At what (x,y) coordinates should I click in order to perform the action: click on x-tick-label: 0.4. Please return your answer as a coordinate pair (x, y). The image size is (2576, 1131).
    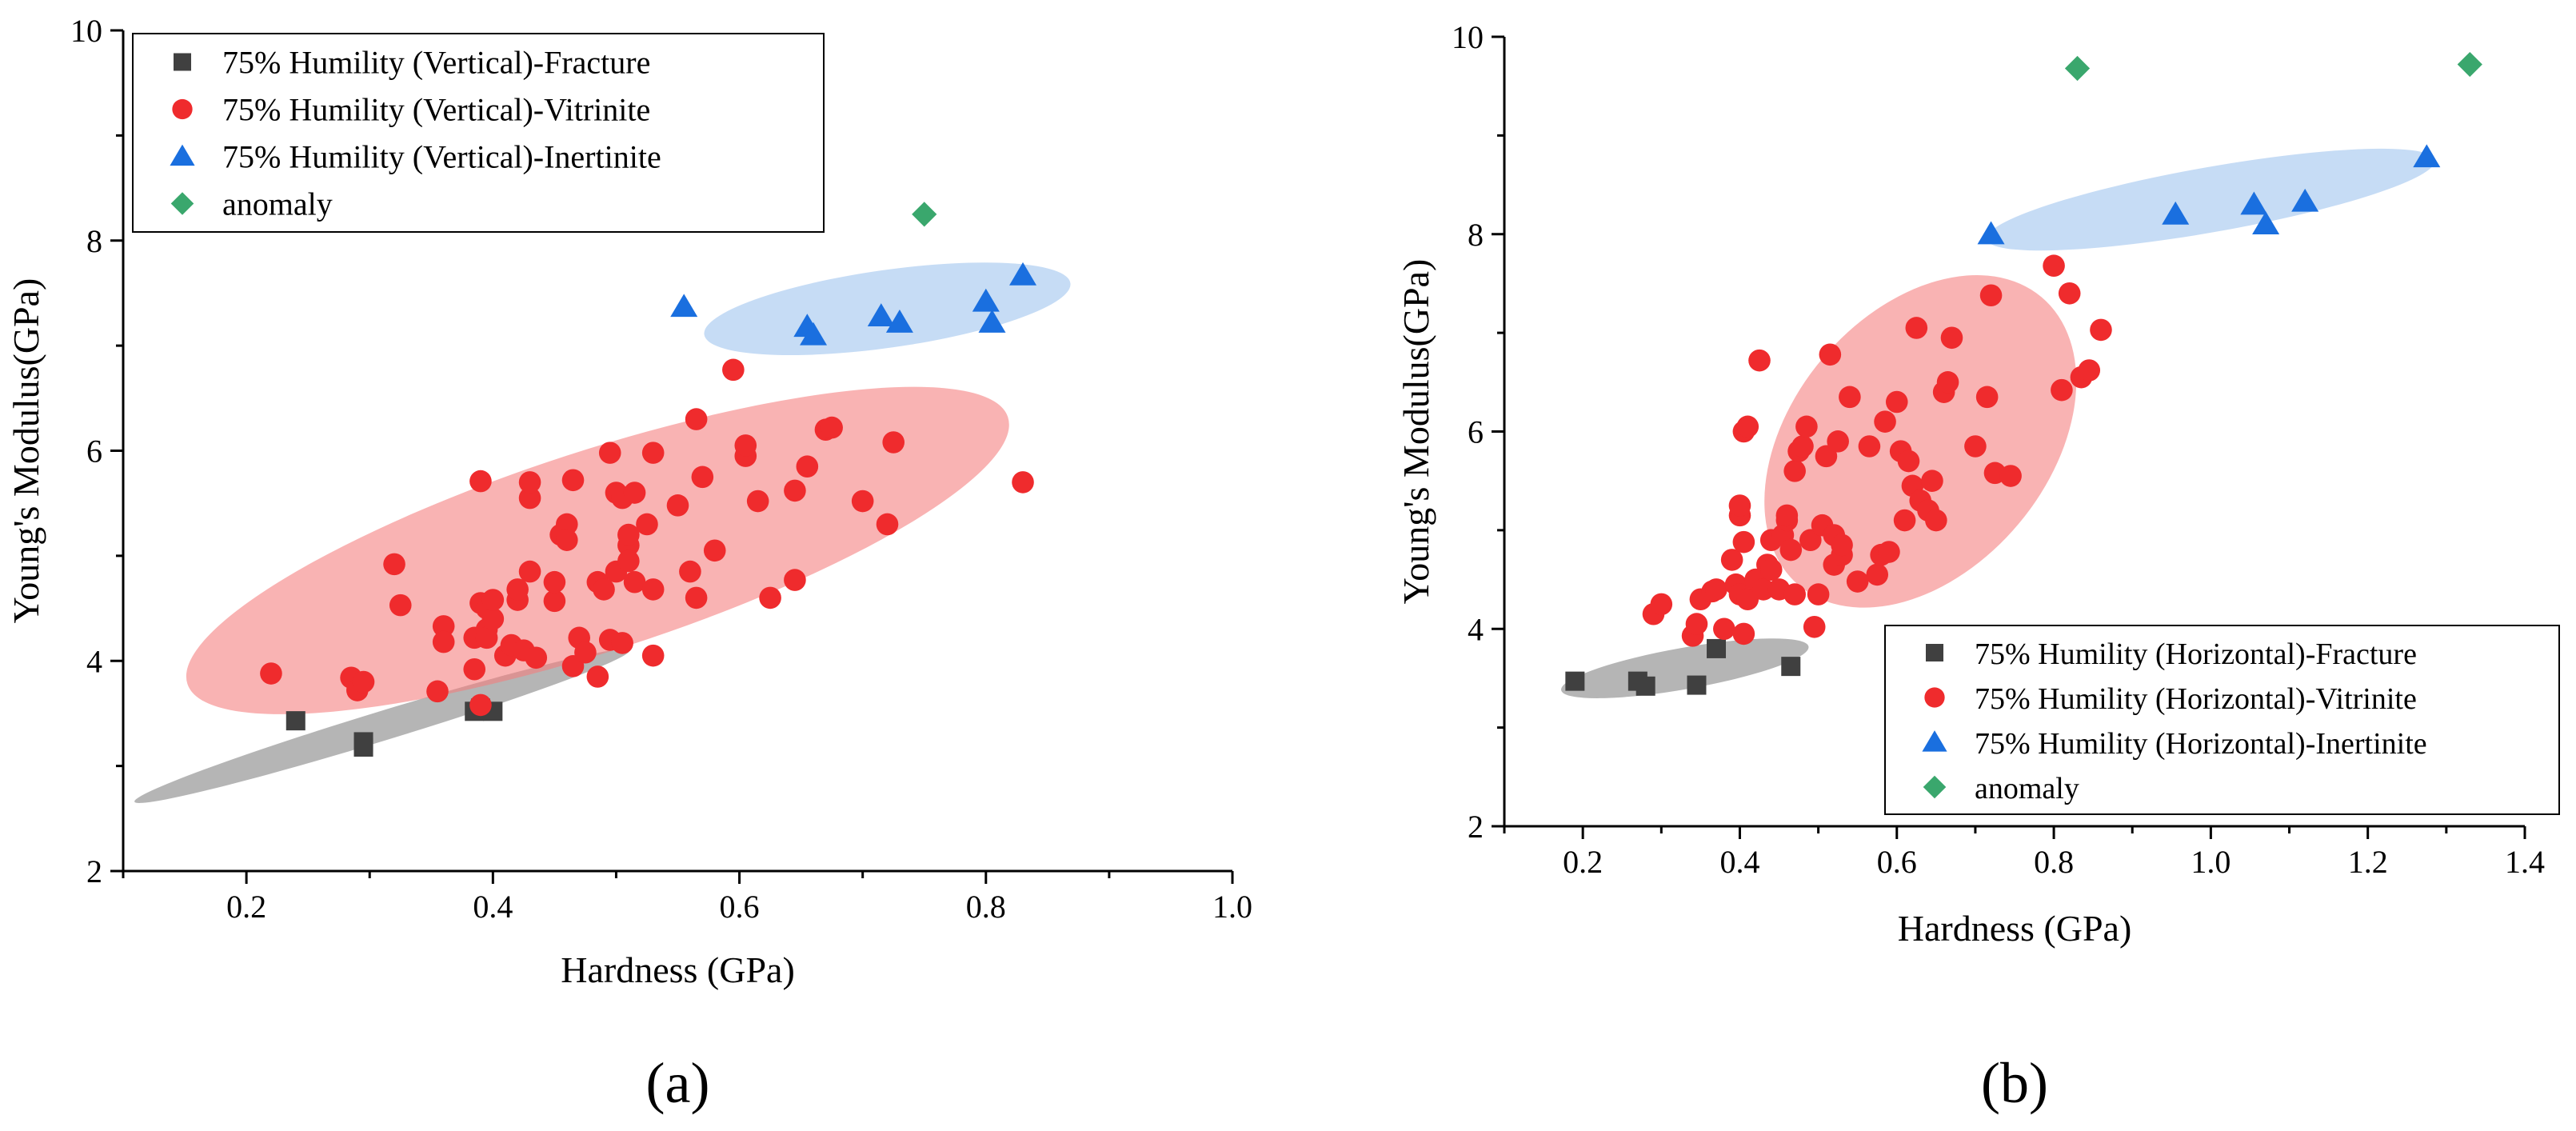
    Looking at the image, I should click on (1739, 862).